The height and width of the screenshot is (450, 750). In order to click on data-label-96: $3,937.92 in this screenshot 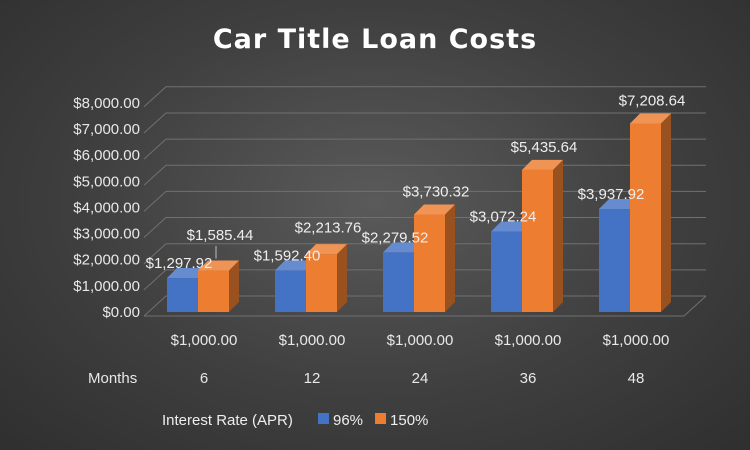, I will do `click(611, 194)`.